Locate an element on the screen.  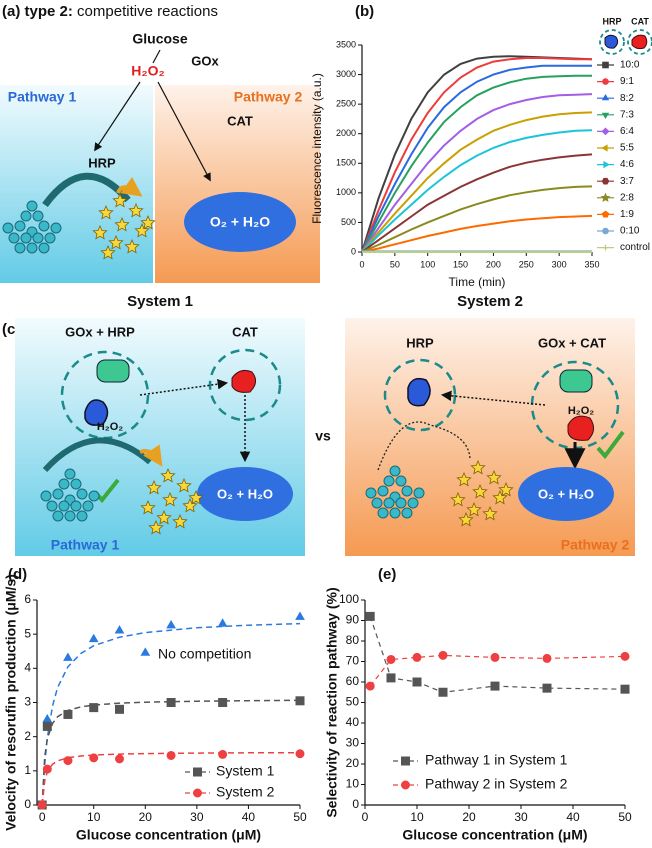
x-tick-label: 50 is located at coordinates (625, 817).